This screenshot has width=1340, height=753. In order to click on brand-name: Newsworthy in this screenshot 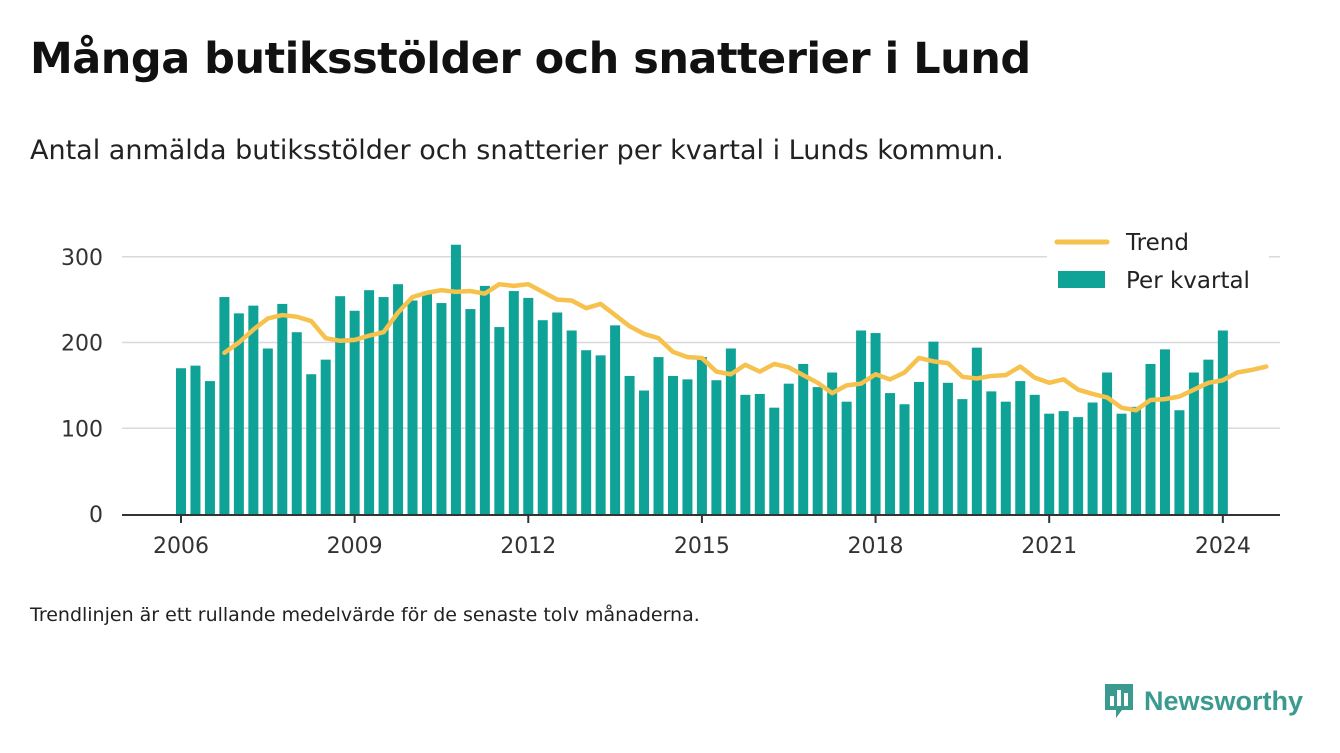, I will do `click(1224, 700)`.